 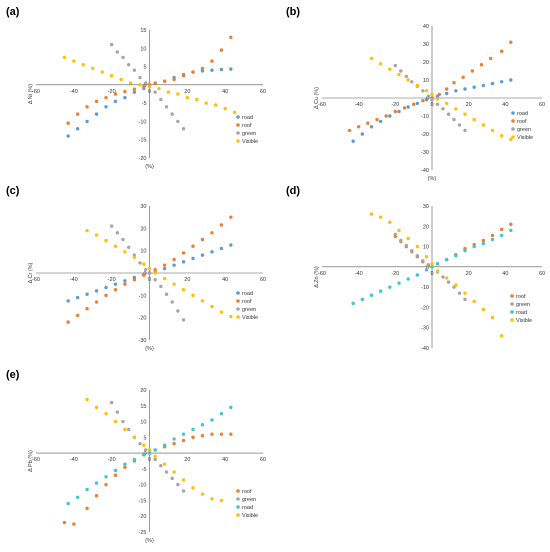 What do you see at coordinates (143, 229) in the screenshot?
I see `y-tick-label: 20` at bounding box center [143, 229].